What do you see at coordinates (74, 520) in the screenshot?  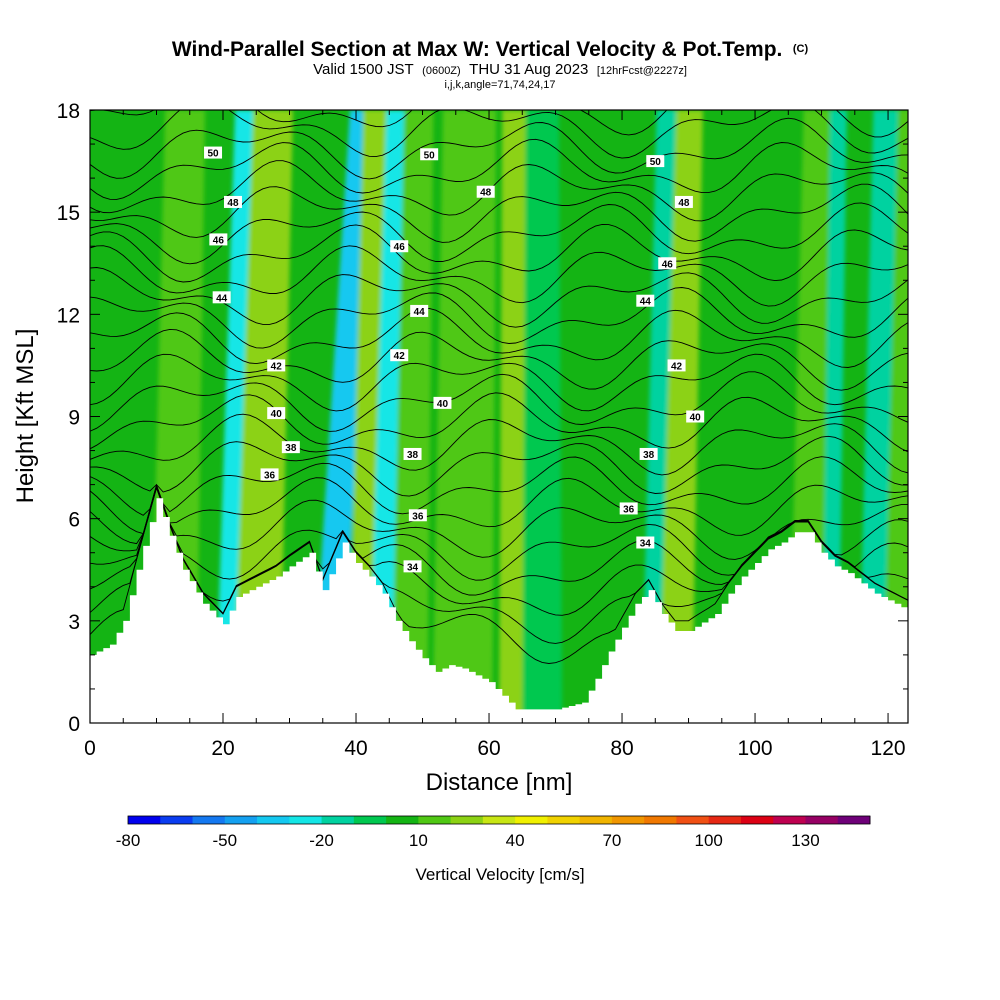 I see `y-tick-label: 6` at bounding box center [74, 520].